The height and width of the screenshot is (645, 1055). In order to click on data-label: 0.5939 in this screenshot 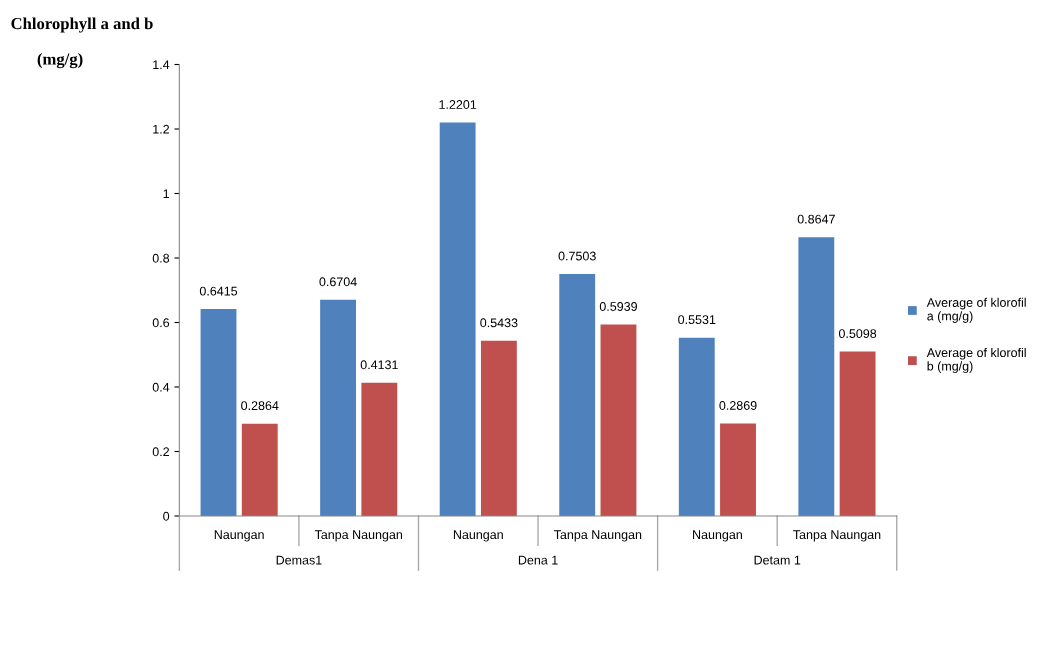, I will do `click(618, 306)`.